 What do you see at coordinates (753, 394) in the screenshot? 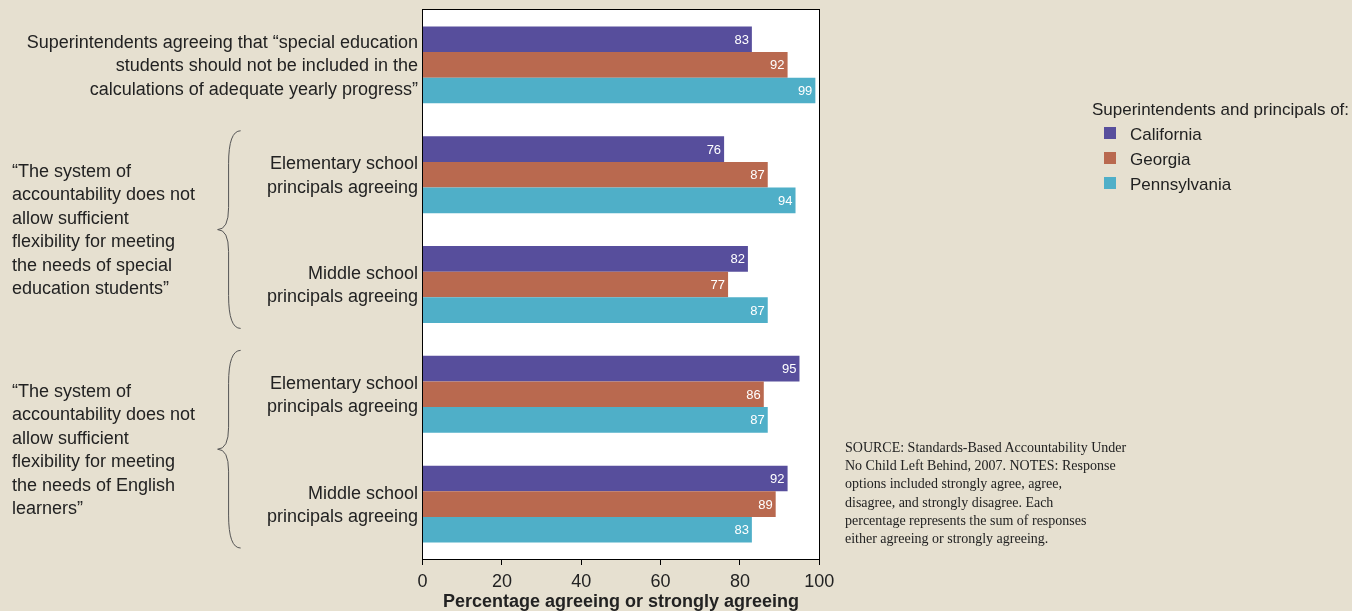
I see `data-label: 86` at bounding box center [753, 394].